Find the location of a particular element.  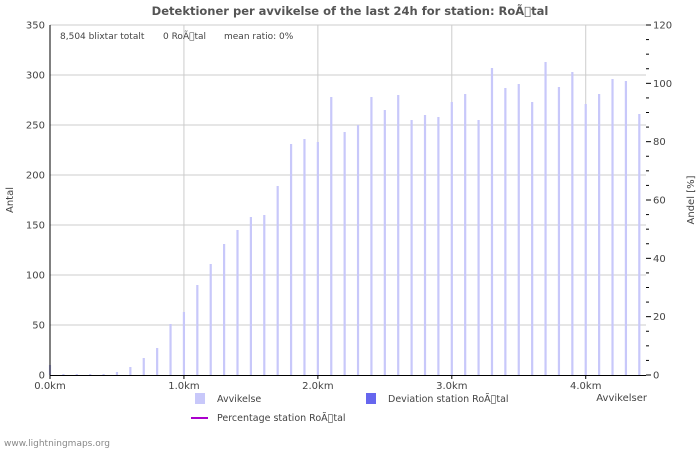

y-tick-label-left: 0 is located at coordinates (42, 376).